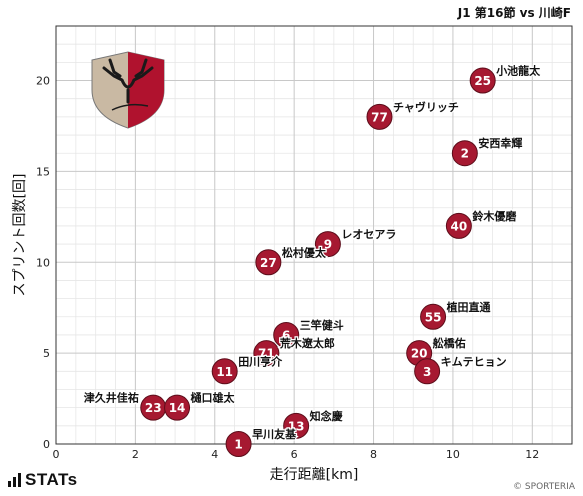  I want to click on stats-logo: STATs, so click(43, 480).